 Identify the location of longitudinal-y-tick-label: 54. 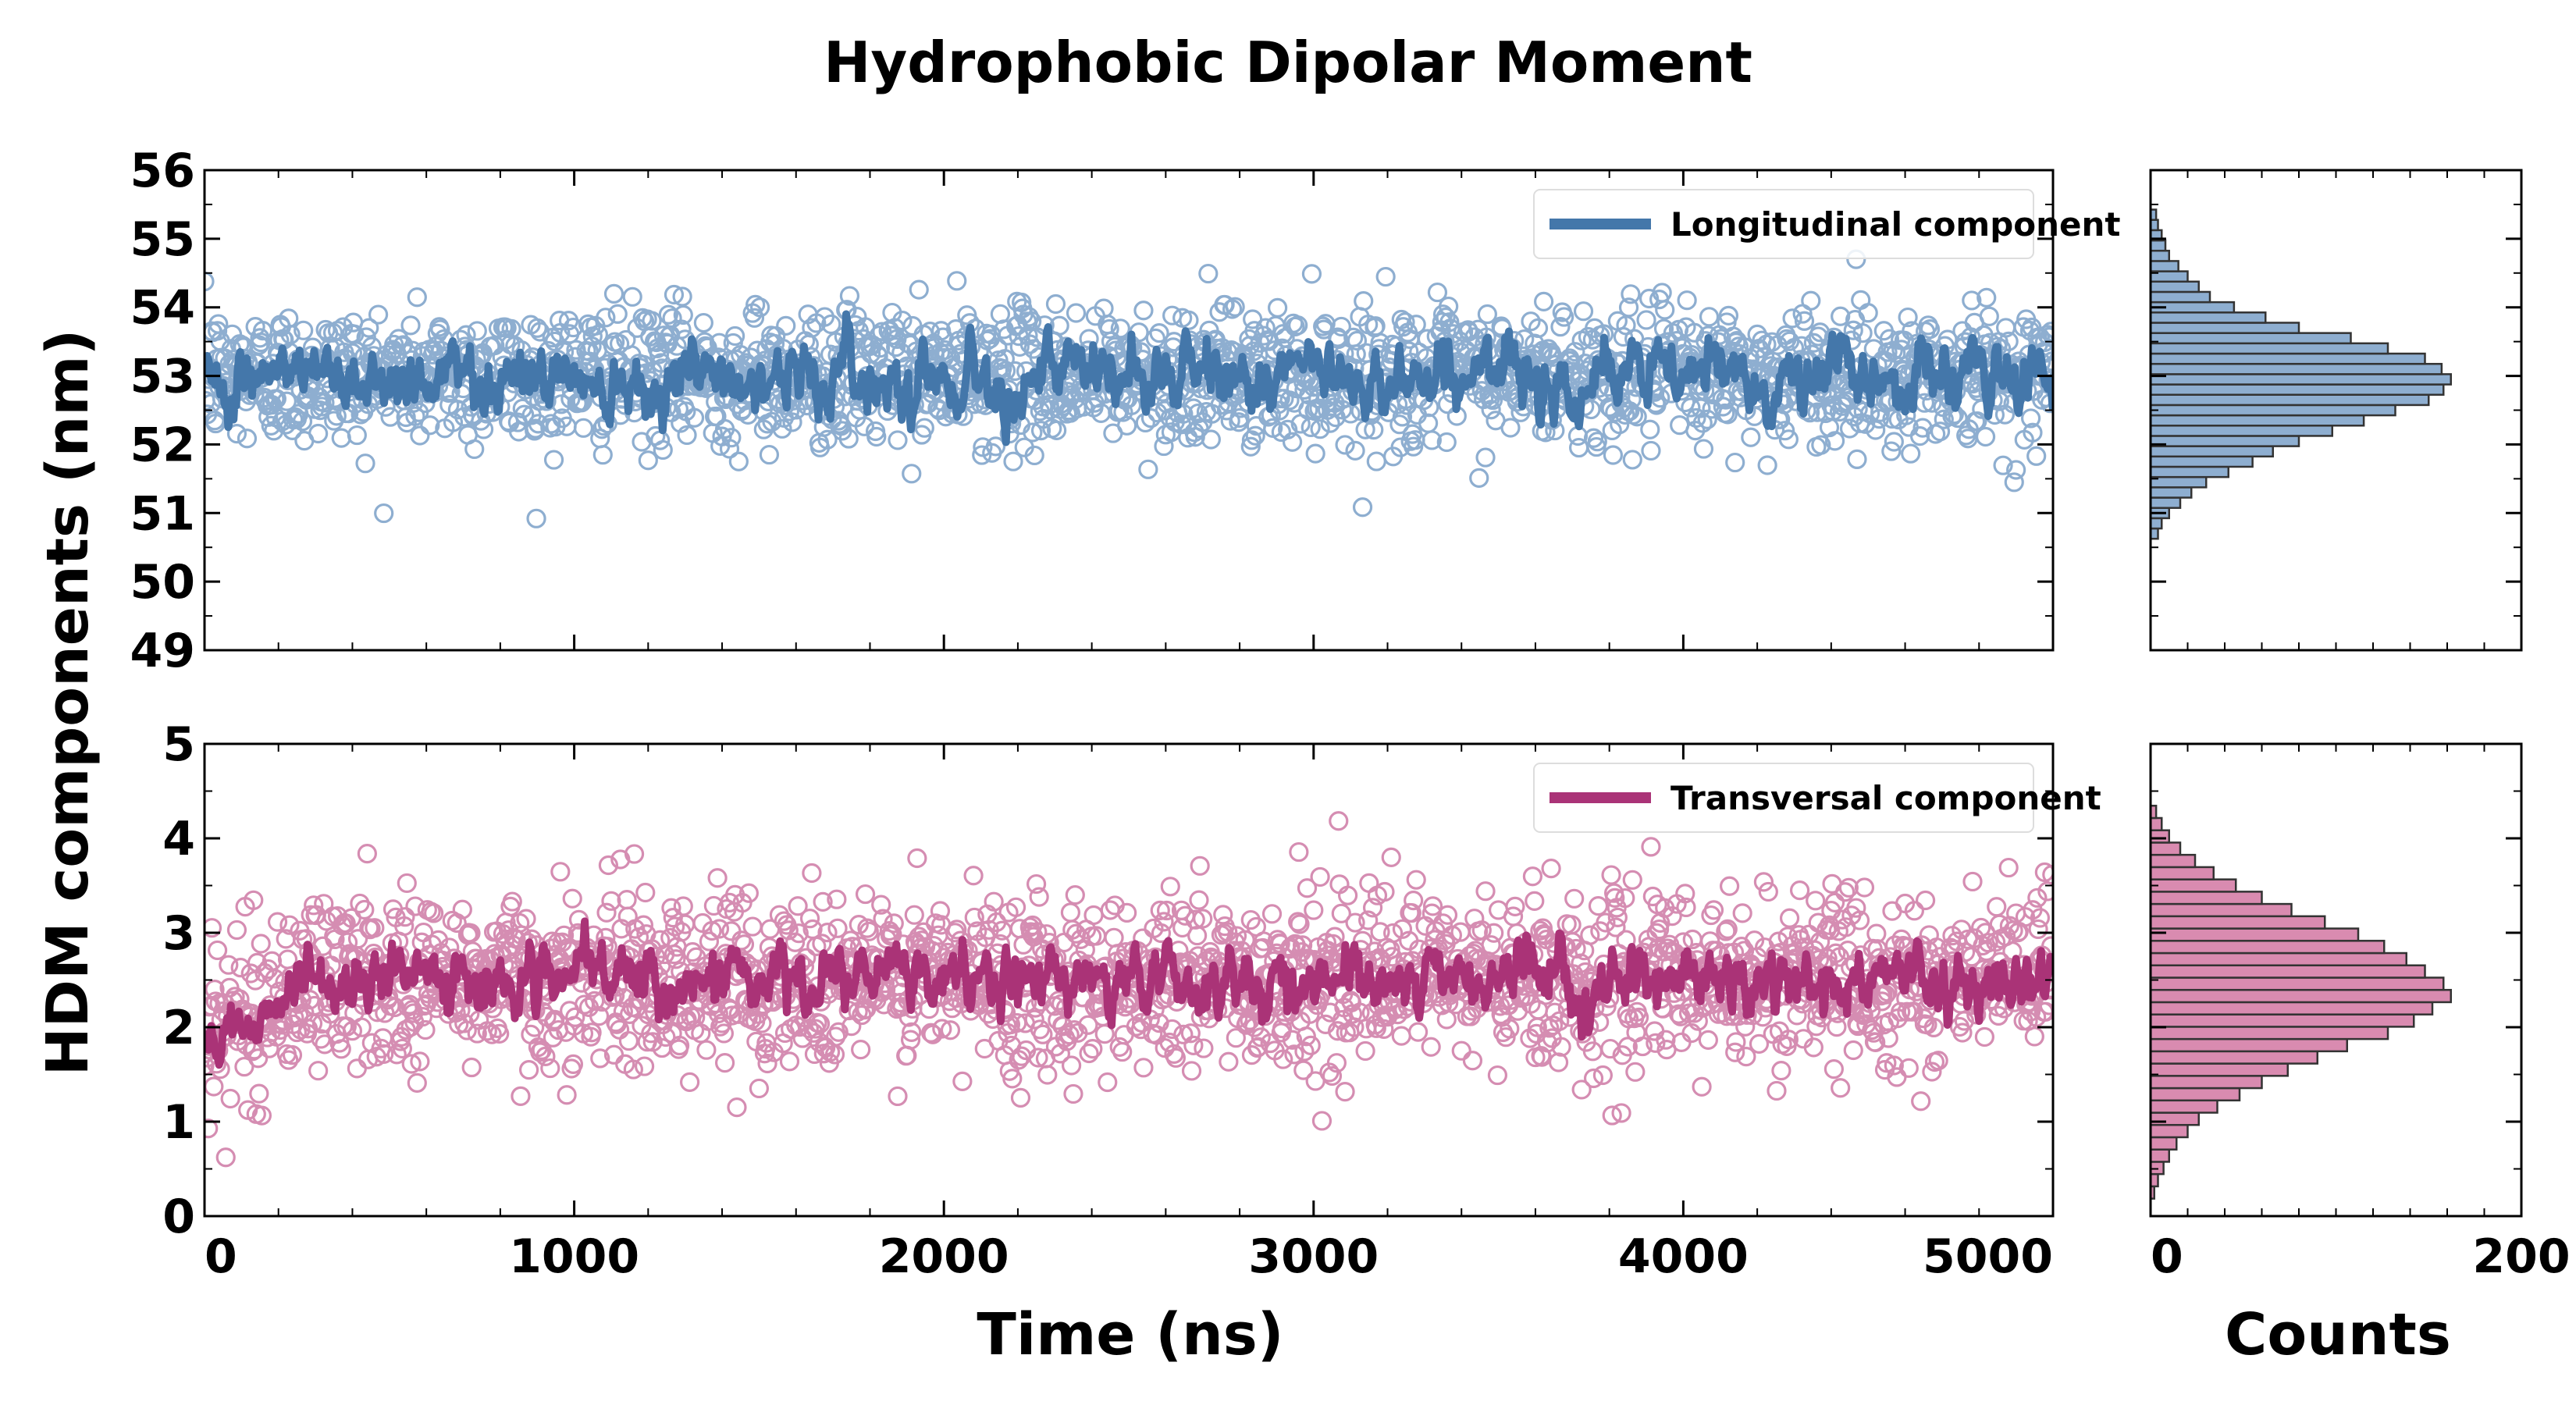
(163, 308).